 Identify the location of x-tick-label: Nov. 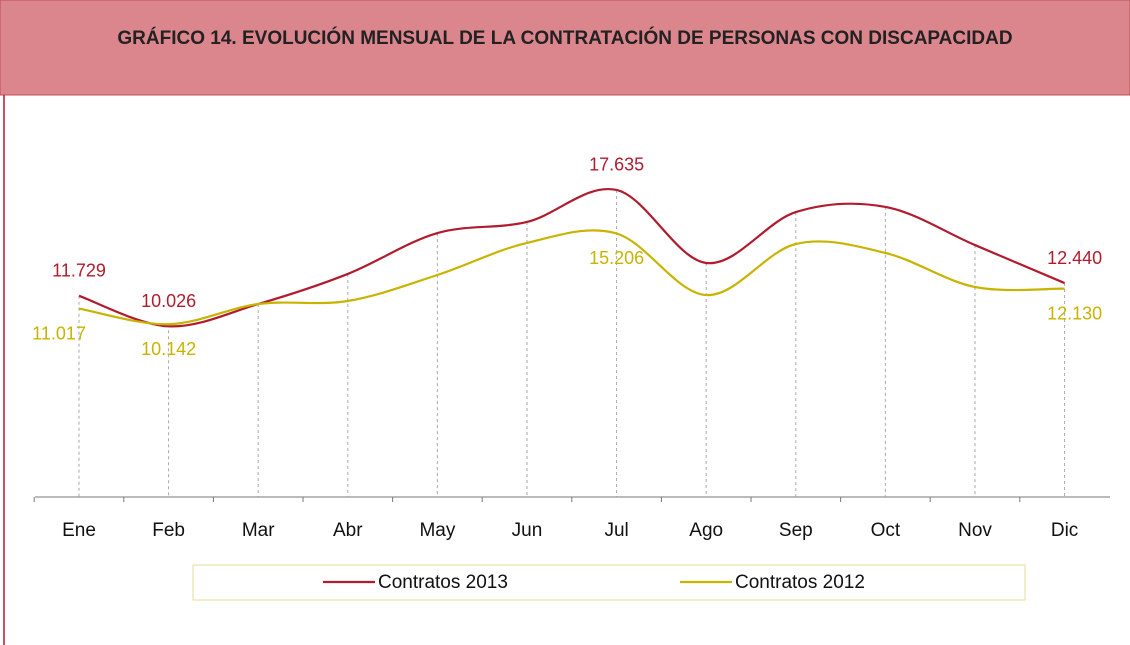
(975, 530).